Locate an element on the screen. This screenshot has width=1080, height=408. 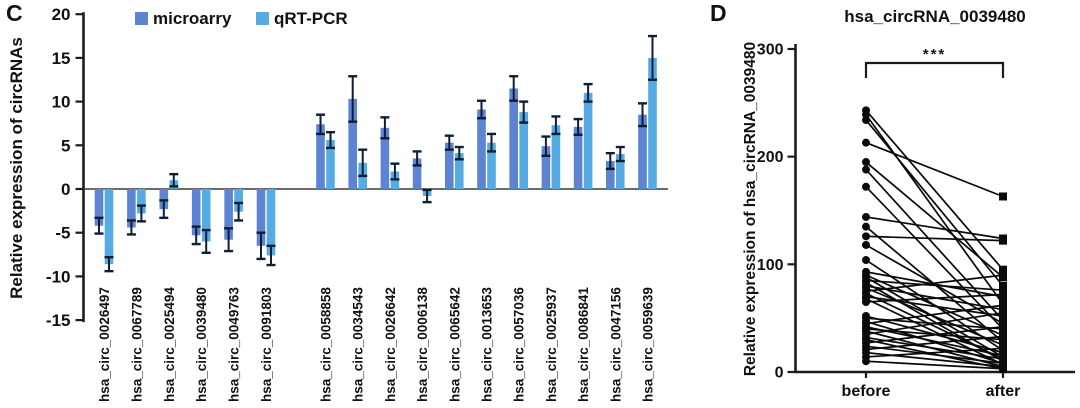
y-tick-label: -10 is located at coordinates (58, 276).